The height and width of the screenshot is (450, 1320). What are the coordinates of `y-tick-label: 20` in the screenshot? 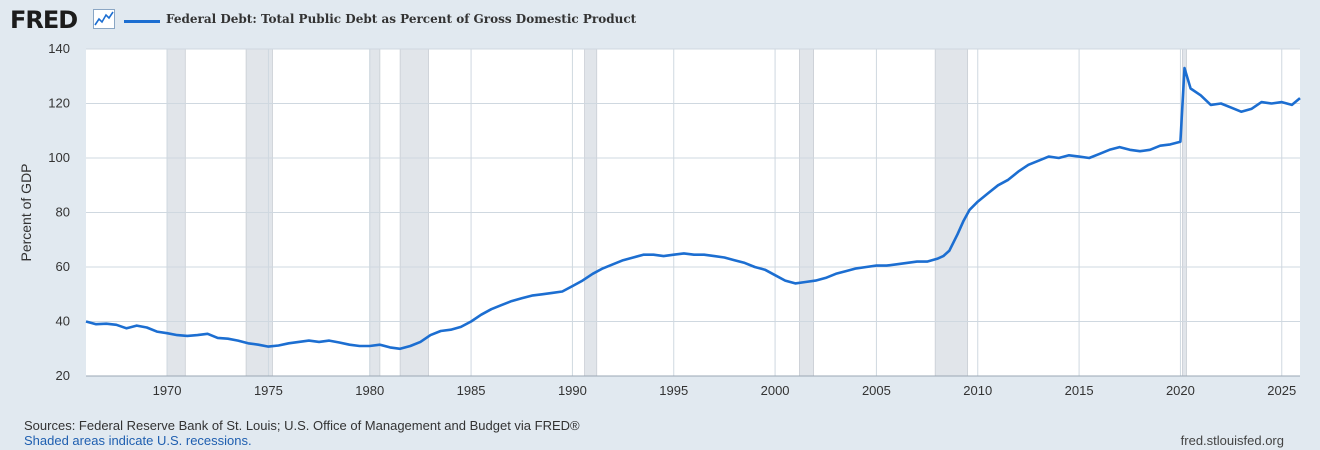 It's located at (63, 375).